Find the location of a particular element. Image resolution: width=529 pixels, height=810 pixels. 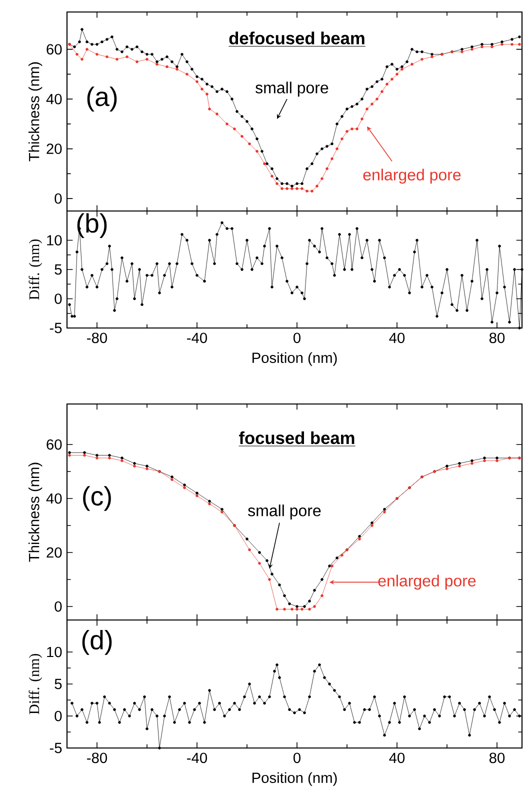

text: focused beam is located at coordinates (296, 437).